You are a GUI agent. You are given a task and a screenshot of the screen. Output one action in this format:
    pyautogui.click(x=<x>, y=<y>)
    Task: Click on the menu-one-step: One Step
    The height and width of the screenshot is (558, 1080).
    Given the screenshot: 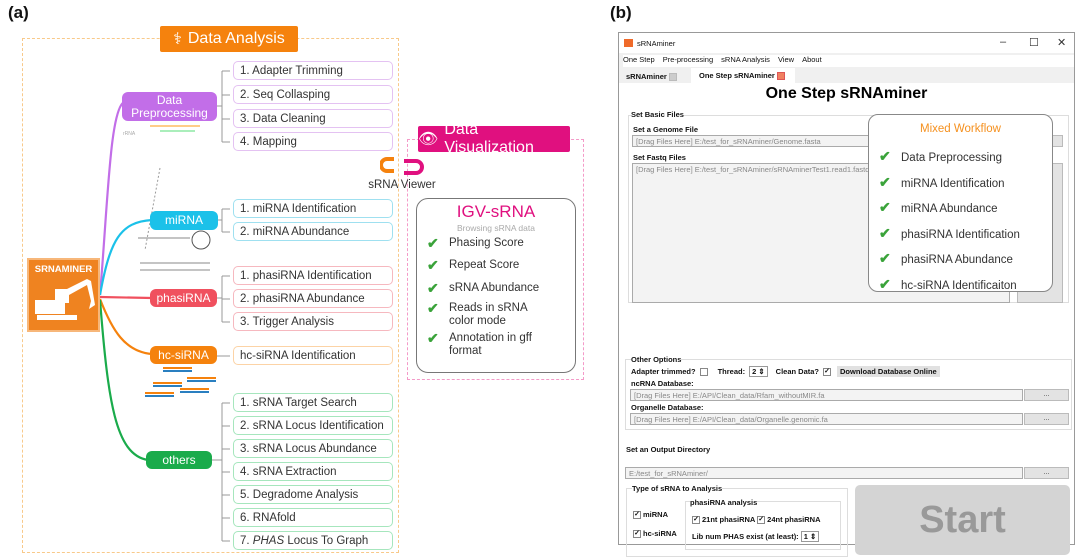 What is the action you would take?
    pyautogui.click(x=639, y=59)
    